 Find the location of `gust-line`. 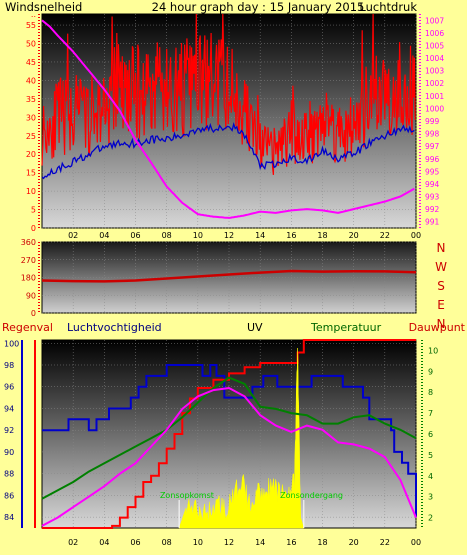

gust-line is located at coordinates (228, 150).